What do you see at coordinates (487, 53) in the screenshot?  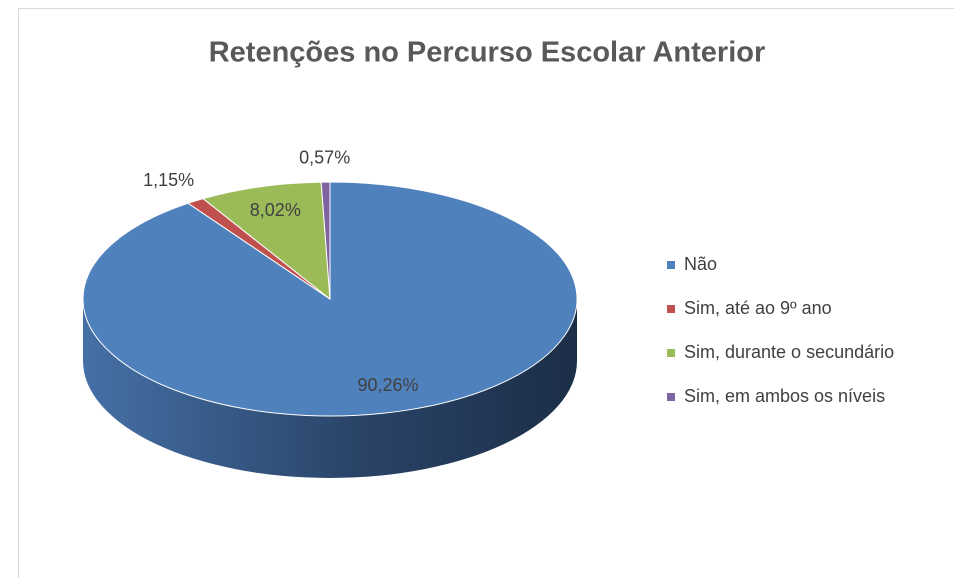 I see `chart-title: Retenções no Percurso Escolar Anterior` at bounding box center [487, 53].